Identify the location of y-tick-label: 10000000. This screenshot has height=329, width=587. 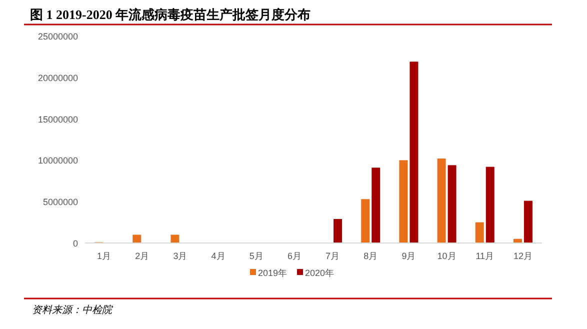
(58, 161).